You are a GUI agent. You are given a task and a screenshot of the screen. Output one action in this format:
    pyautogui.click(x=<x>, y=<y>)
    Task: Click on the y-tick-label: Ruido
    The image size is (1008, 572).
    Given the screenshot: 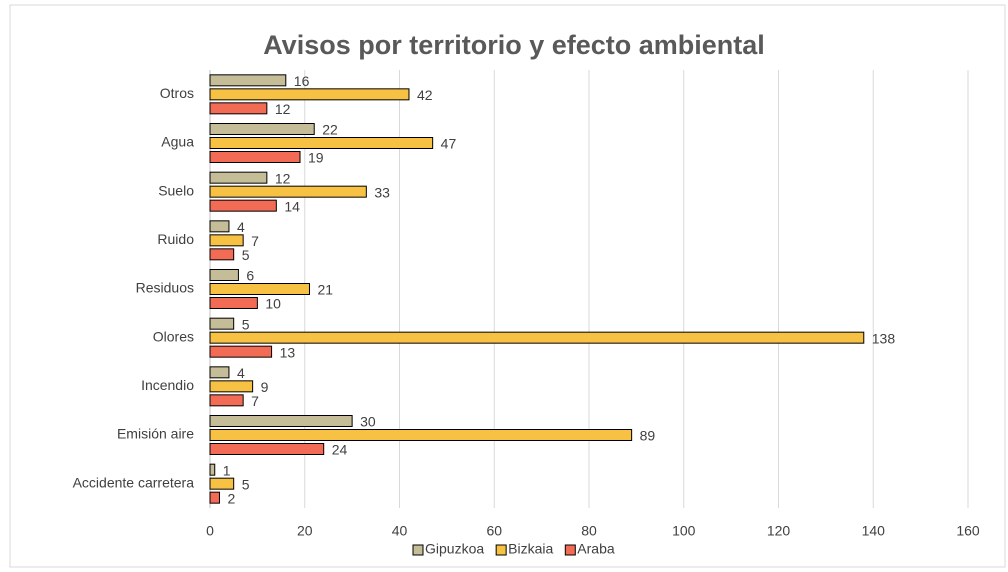 What is the action you would take?
    pyautogui.click(x=175, y=239)
    